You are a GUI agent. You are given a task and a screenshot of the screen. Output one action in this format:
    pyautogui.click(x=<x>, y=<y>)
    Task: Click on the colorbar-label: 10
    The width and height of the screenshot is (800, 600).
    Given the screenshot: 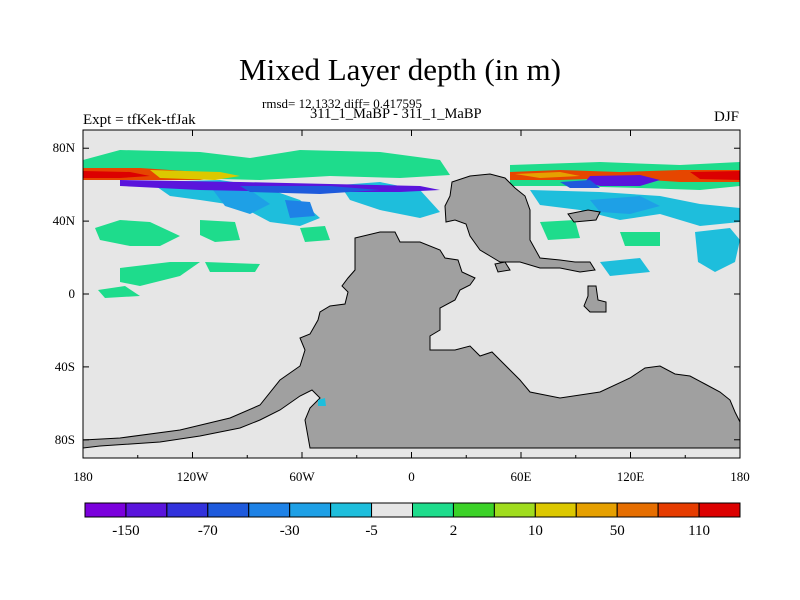 What is the action you would take?
    pyautogui.click(x=535, y=531)
    